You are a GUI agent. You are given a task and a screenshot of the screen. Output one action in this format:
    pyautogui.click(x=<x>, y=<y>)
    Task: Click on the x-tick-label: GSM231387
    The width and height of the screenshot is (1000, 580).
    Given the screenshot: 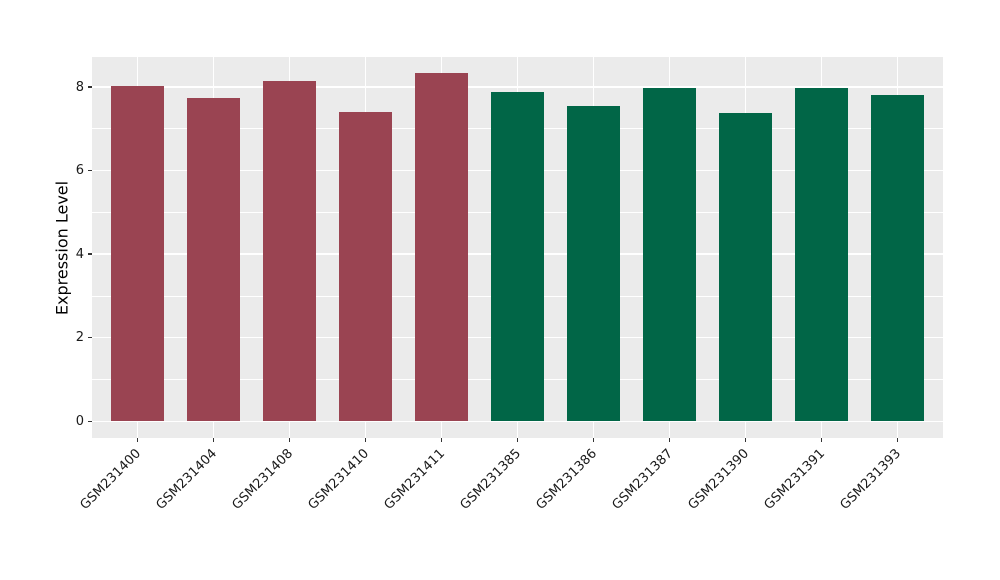 What is the action you would take?
    pyautogui.click(x=643, y=479)
    